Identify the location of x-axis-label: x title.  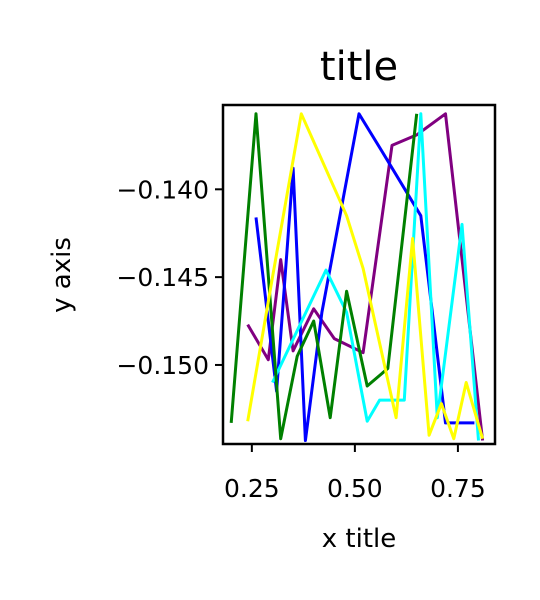
(359, 539).